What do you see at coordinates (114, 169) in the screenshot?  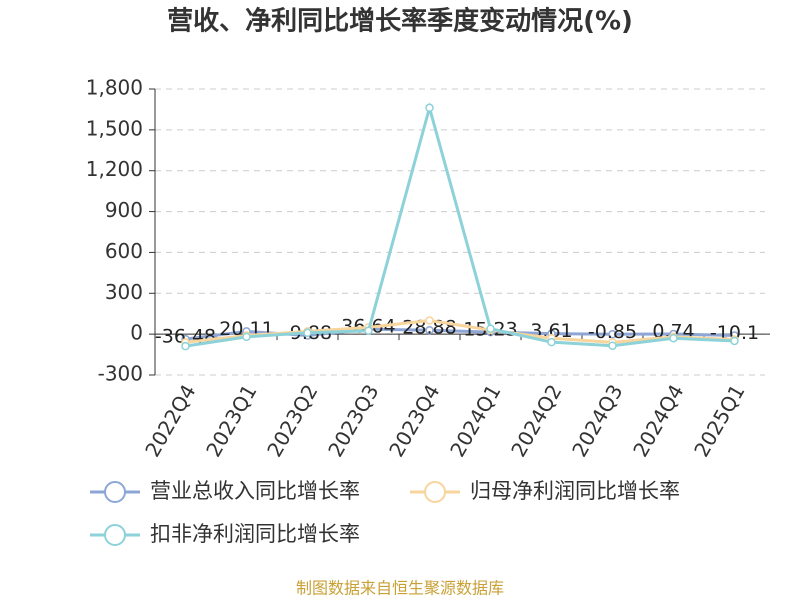 I see `y-tick-label: 1,200` at bounding box center [114, 169].